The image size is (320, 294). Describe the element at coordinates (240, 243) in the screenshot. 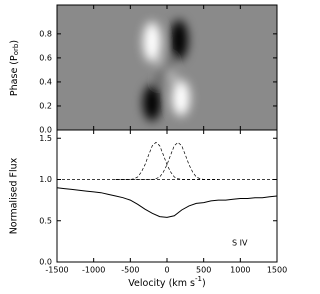

I see `annotation: S IV` at that location.